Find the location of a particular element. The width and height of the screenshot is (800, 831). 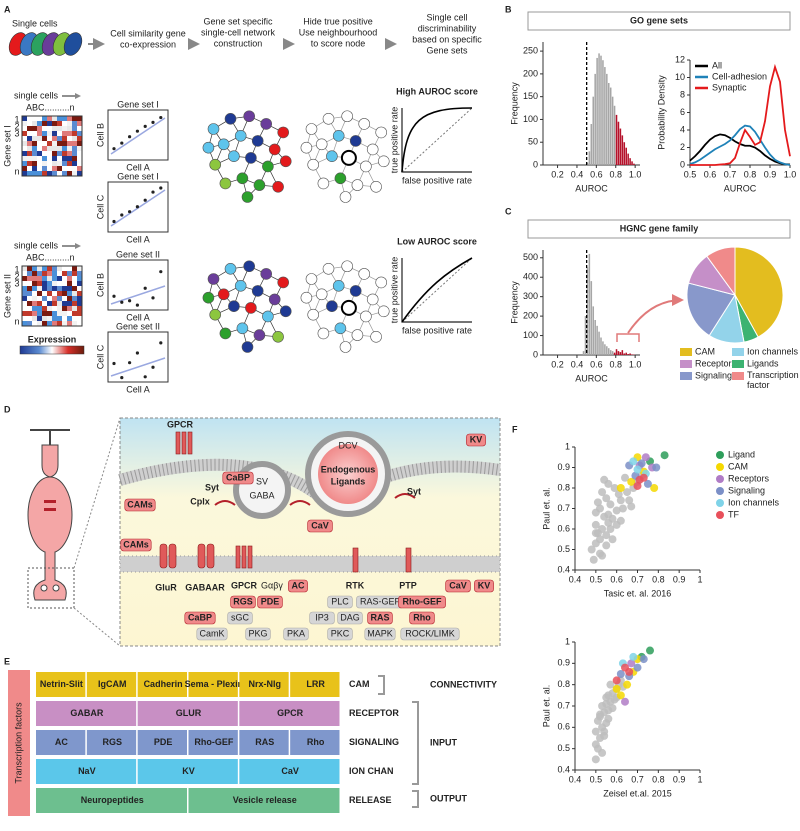

row-label: RELEASE is located at coordinates (370, 800).